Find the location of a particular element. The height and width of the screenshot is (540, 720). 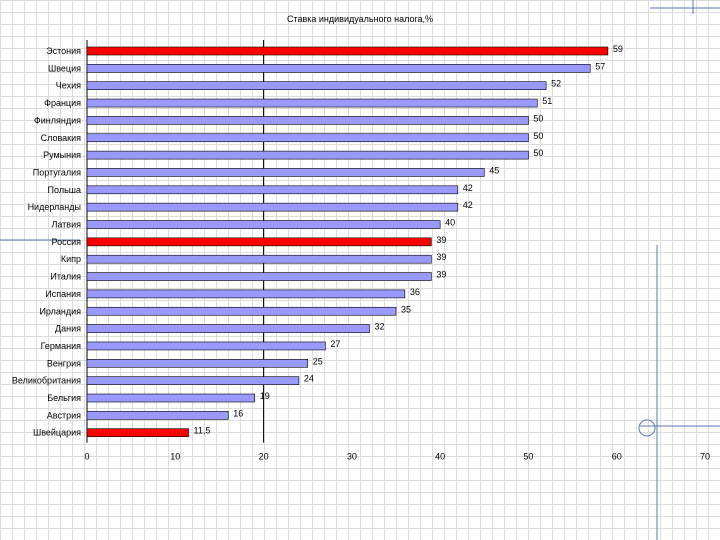

value-label: 51 is located at coordinates (547, 101).